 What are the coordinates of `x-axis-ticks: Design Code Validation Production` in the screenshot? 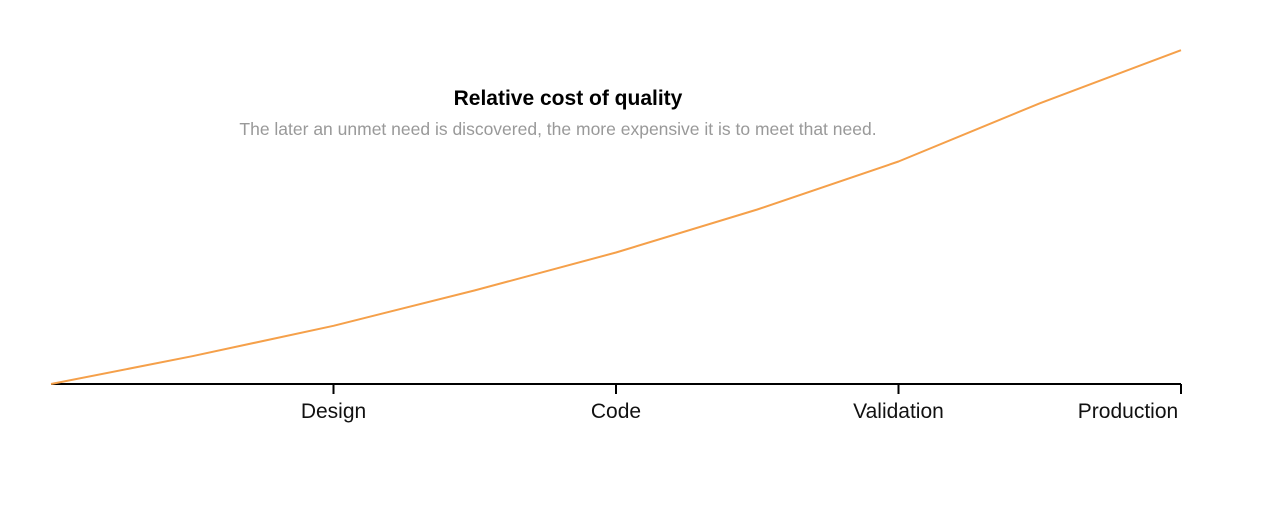 It's located at (741, 403).